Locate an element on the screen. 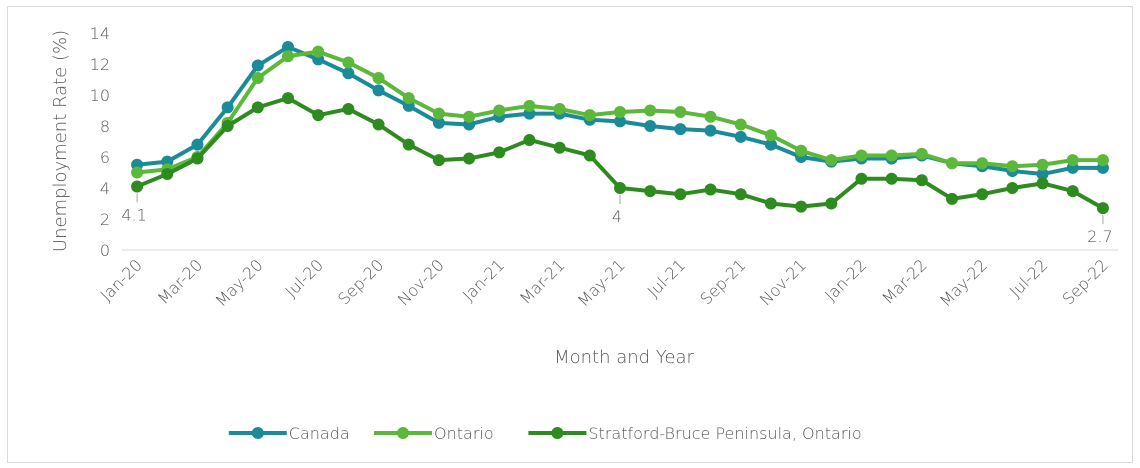  y-tick-label: 0 is located at coordinates (105, 250).